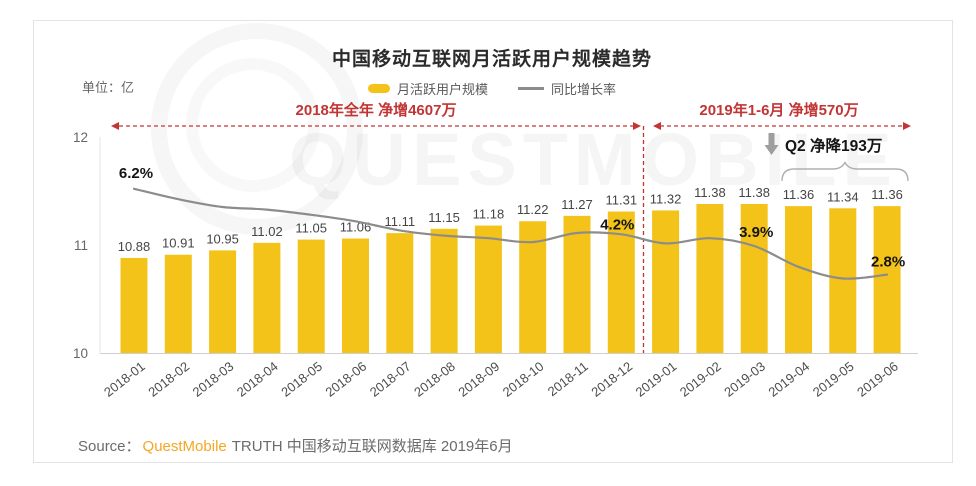 The height and width of the screenshot is (486, 976). Describe the element at coordinates (656, 379) in the screenshot. I see `x-axis-label: 2019-01` at that location.